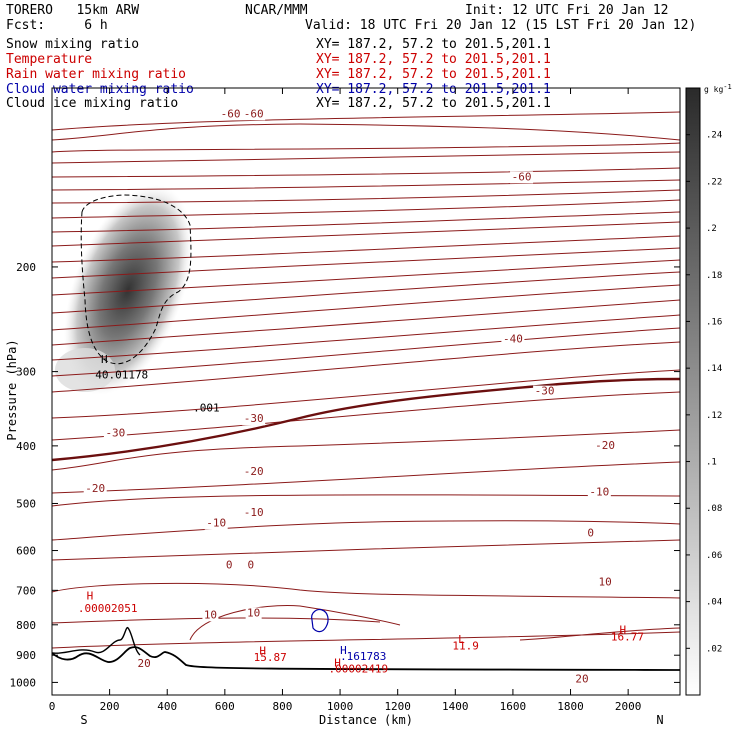 This screenshot has height=740, width=740. Describe the element at coordinates (714, 322) in the screenshot. I see `colorbar-tick-label-7: .16` at that location.